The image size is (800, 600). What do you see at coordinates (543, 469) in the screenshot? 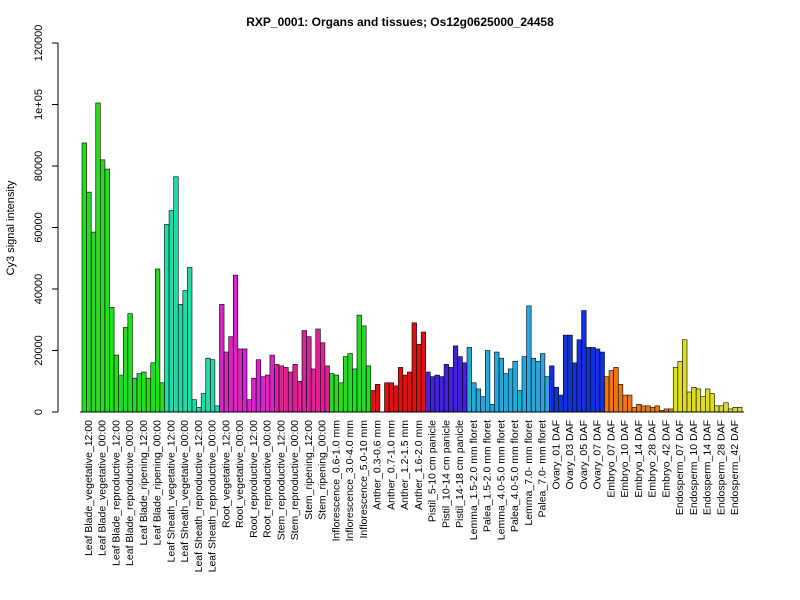
I see `x-tick-label: Palea_7.0- mm floret` at bounding box center [543, 469].